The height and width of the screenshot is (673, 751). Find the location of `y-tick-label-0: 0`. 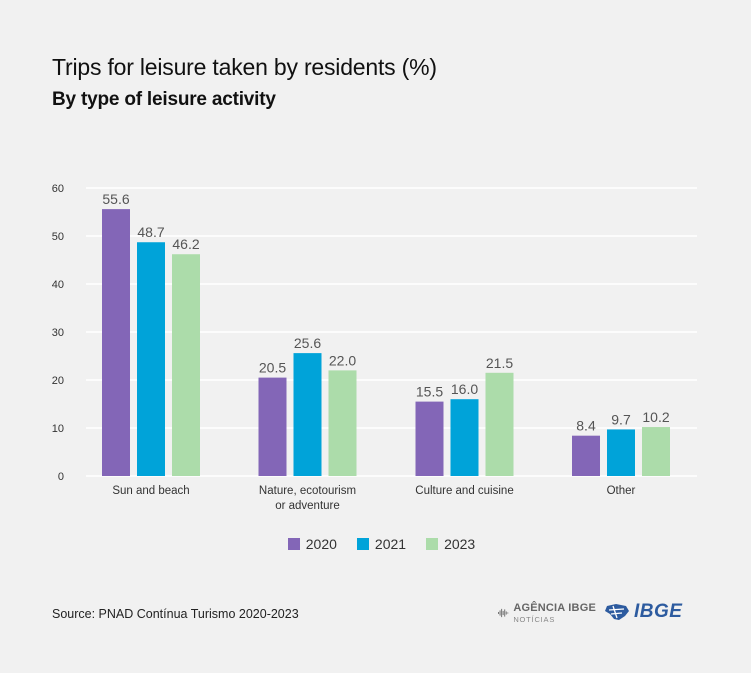

y-tick-label-0: 0 is located at coordinates (61, 477).